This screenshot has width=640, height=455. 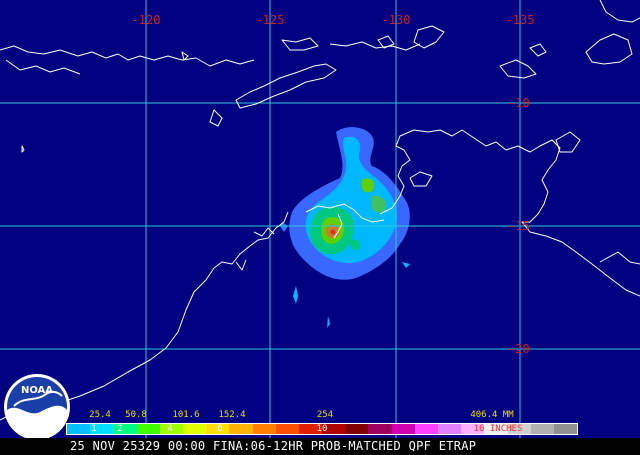 I want to click on precipitation-colorbar, so click(x=322, y=429).